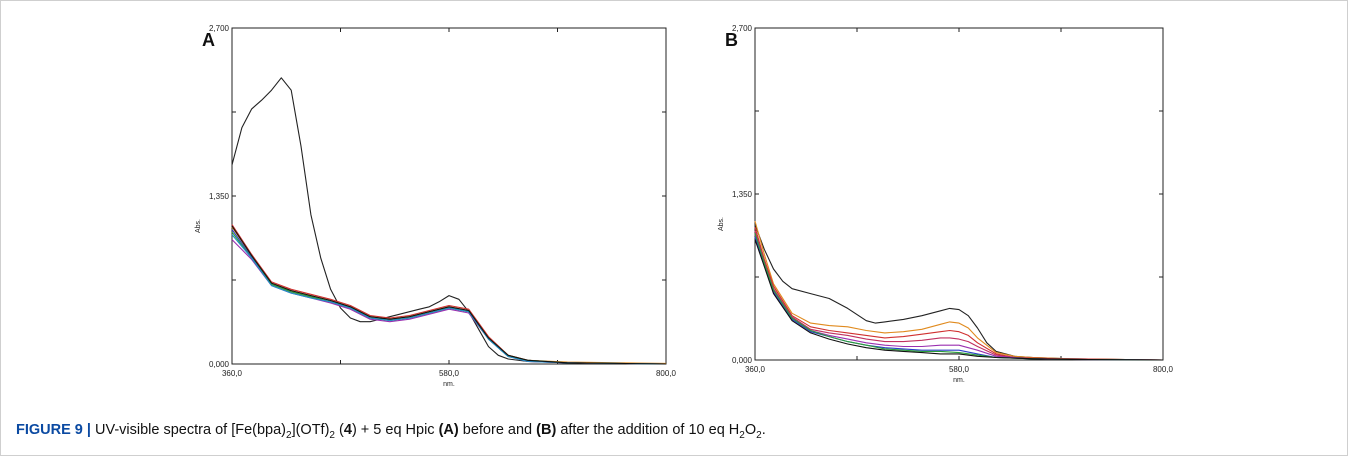 Image resolution: width=1348 pixels, height=456 pixels. Describe the element at coordinates (742, 28) in the screenshot. I see `panel-b-y-tick-label: 2,700` at that location.